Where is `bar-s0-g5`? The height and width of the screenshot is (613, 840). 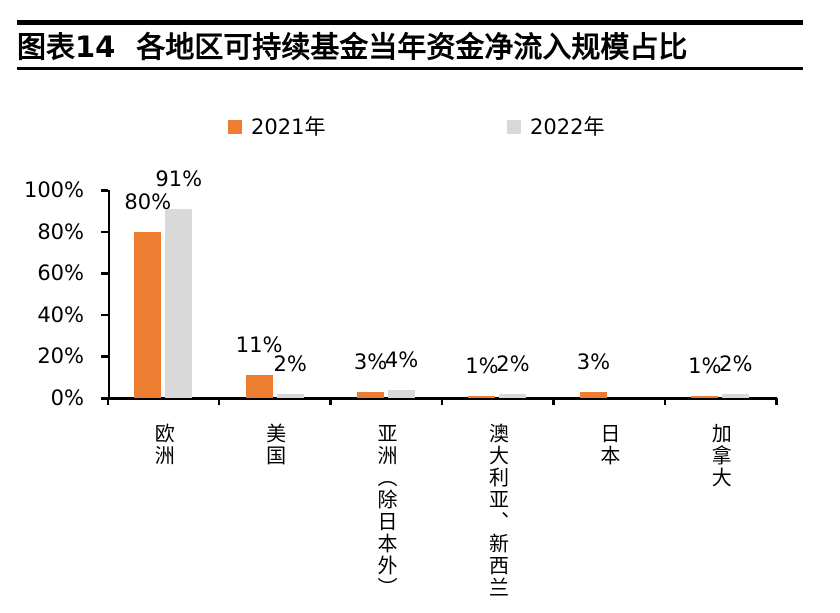
bar-s0-g5 is located at coordinates (705, 396).